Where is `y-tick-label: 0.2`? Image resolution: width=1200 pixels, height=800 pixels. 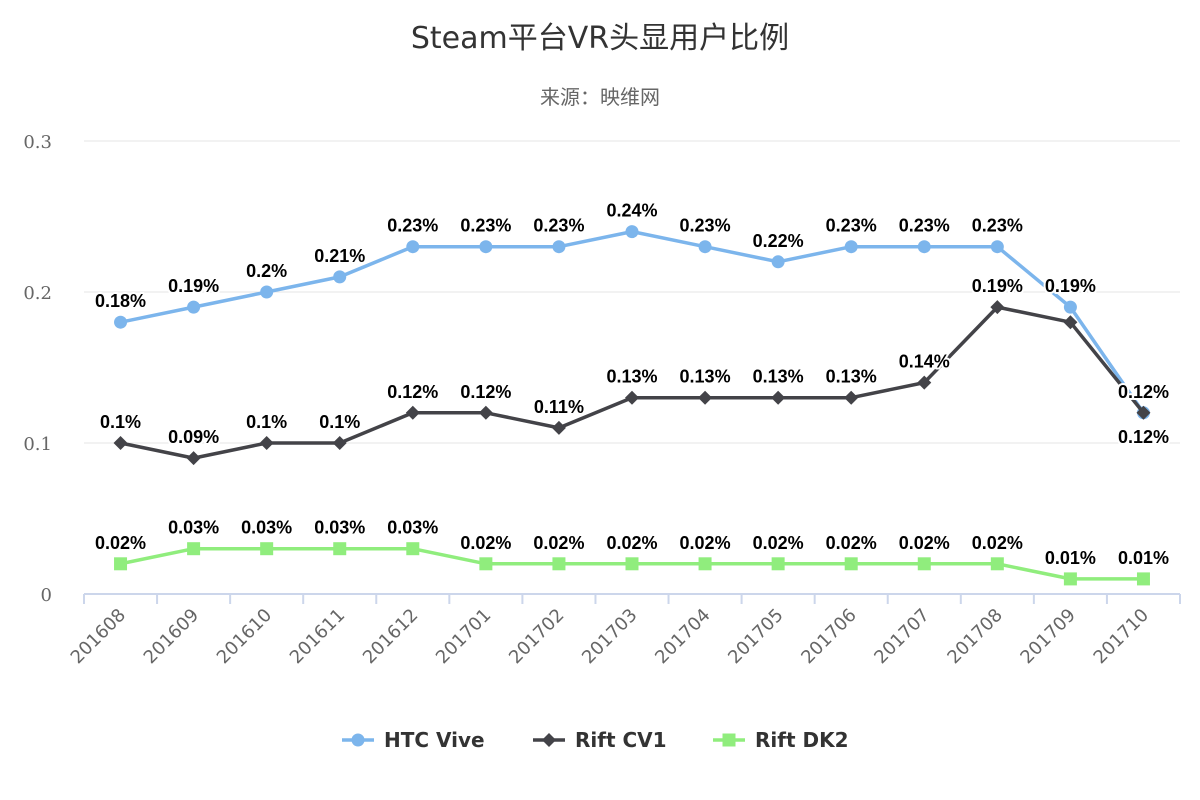 y-tick-label: 0.2 is located at coordinates (37, 293).